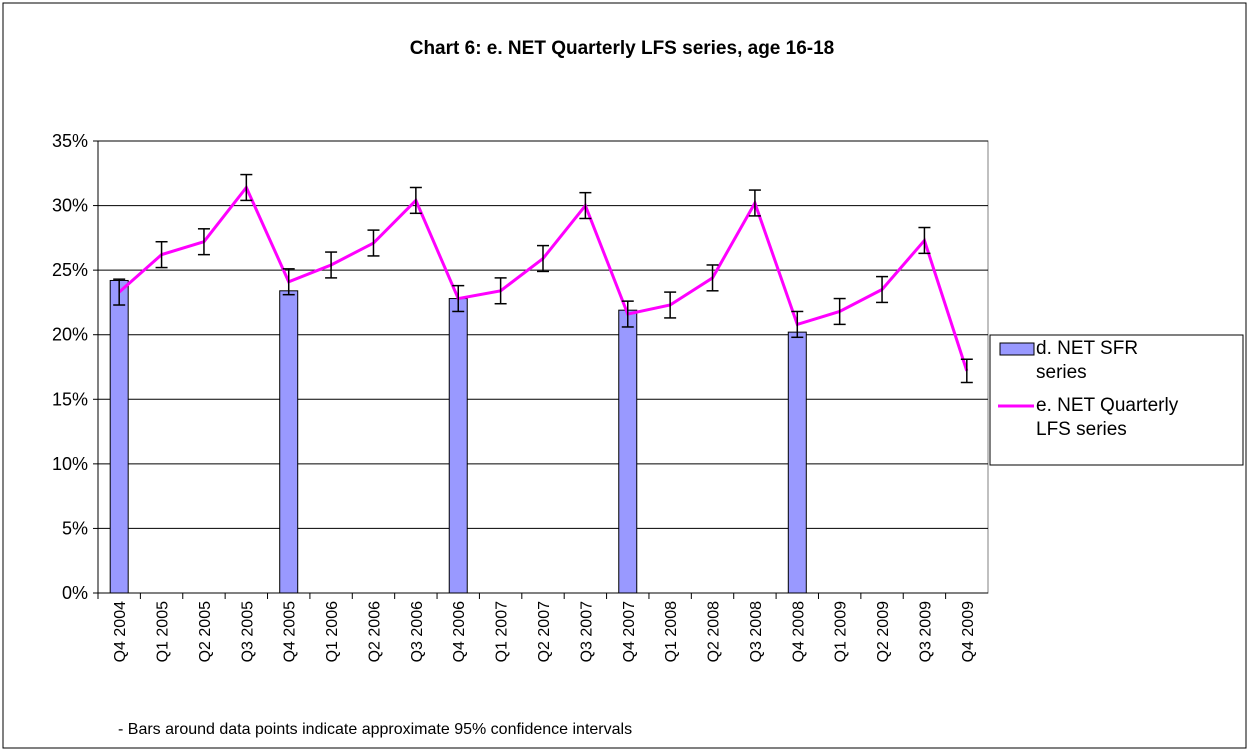  What do you see at coordinates (586, 631) in the screenshot?
I see `x-tick-label: Q3 2007` at bounding box center [586, 631].